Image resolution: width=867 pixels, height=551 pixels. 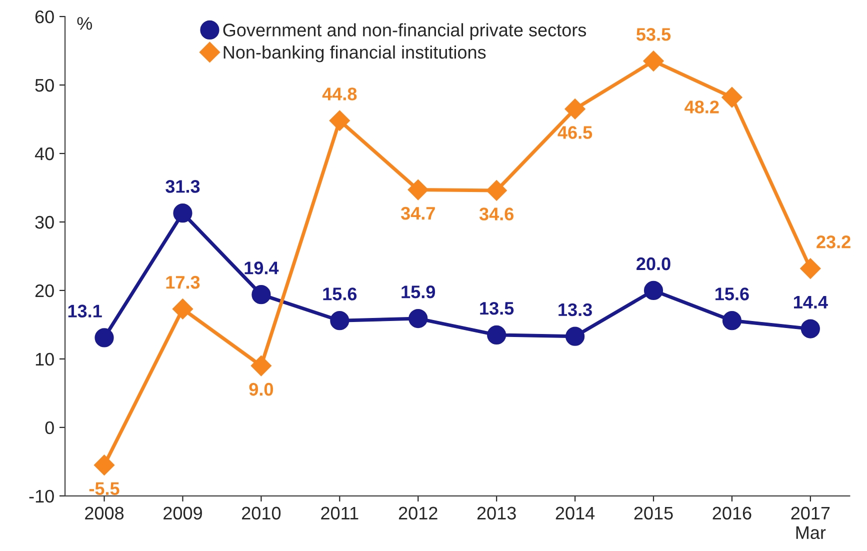 What do you see at coordinates (417, 213) in the screenshot?
I see `data-label: 34.7` at bounding box center [417, 213].